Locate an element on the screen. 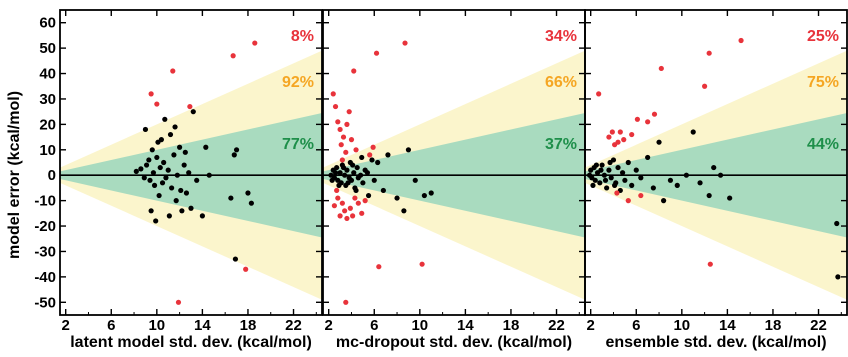 The image size is (848, 357). y-tick-label: 20 is located at coordinates (47, 124).